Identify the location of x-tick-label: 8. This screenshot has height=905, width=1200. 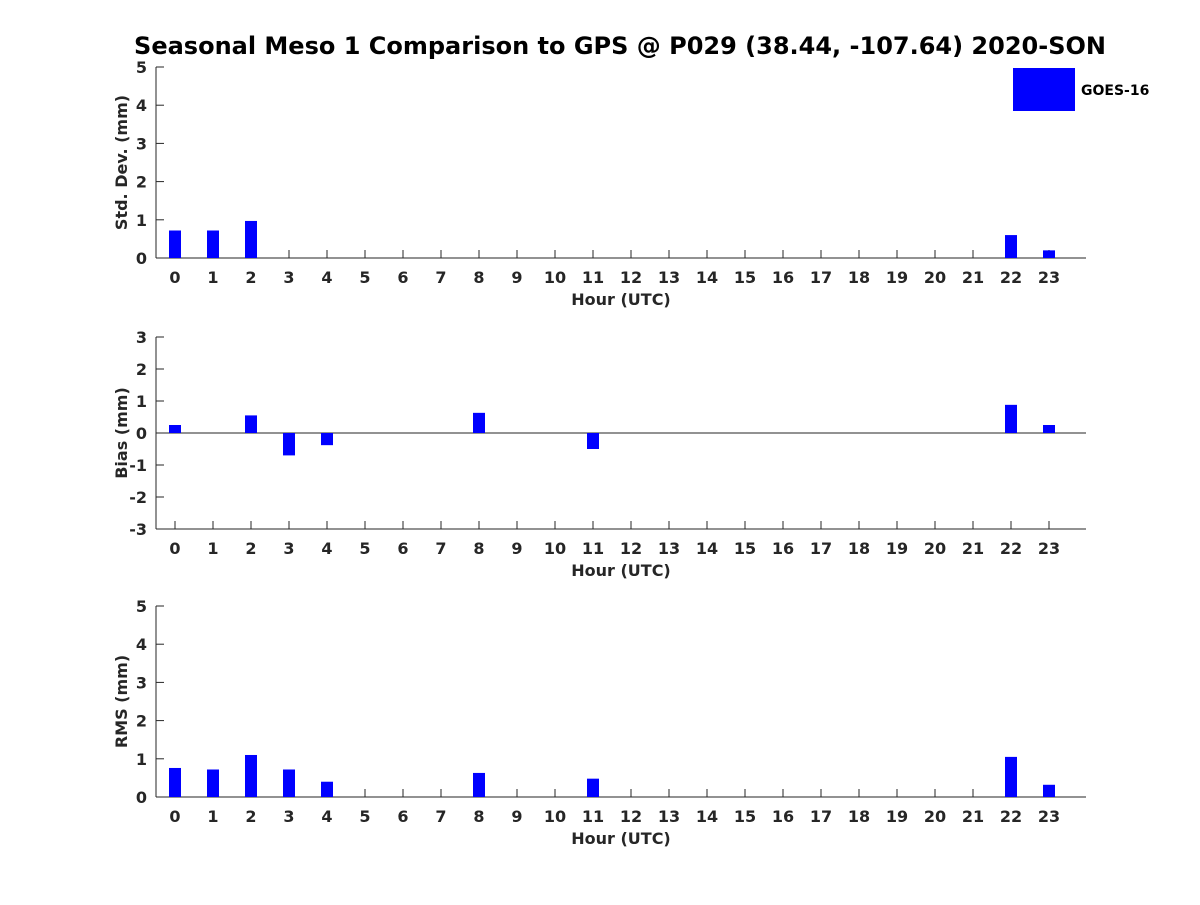
(478, 277).